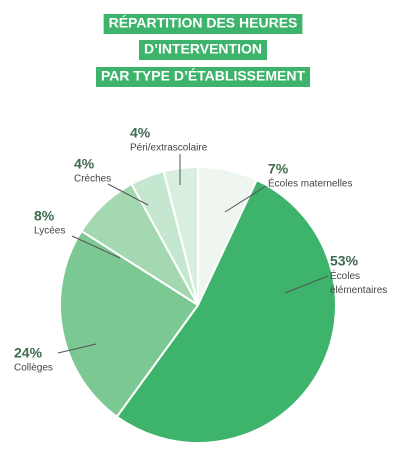 The height and width of the screenshot is (452, 406). I want to click on category-label: Lycées, so click(49, 231).